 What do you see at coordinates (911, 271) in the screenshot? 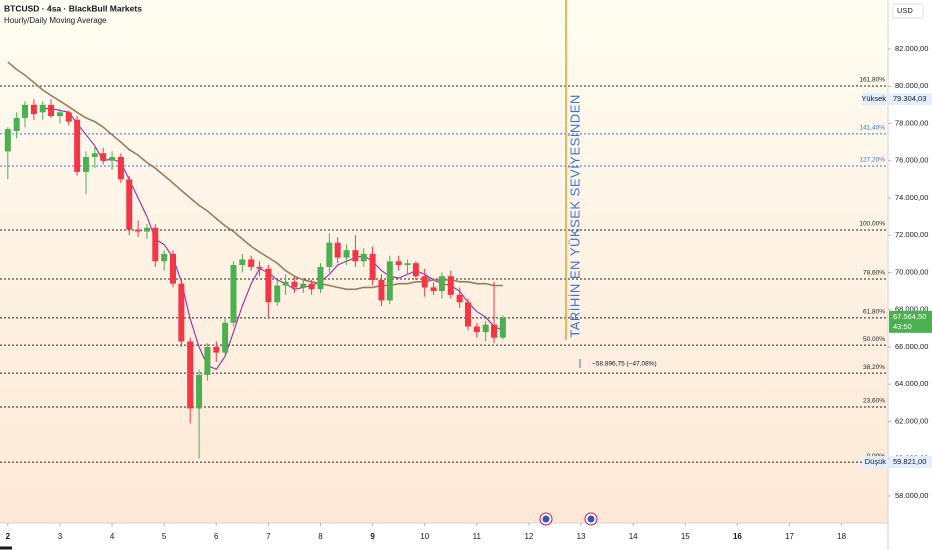
I see `y-tick-label: 70.000,00` at bounding box center [911, 271].